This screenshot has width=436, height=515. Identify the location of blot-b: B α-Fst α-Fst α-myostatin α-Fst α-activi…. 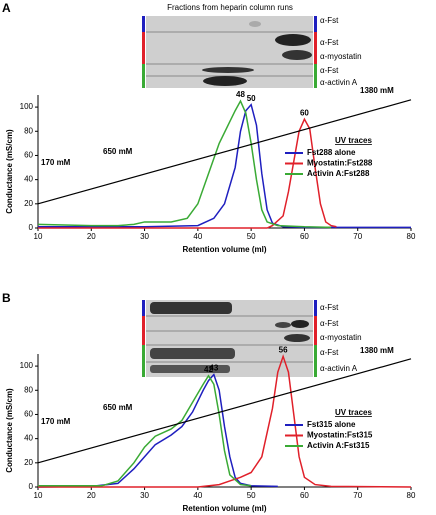
(182, 334).